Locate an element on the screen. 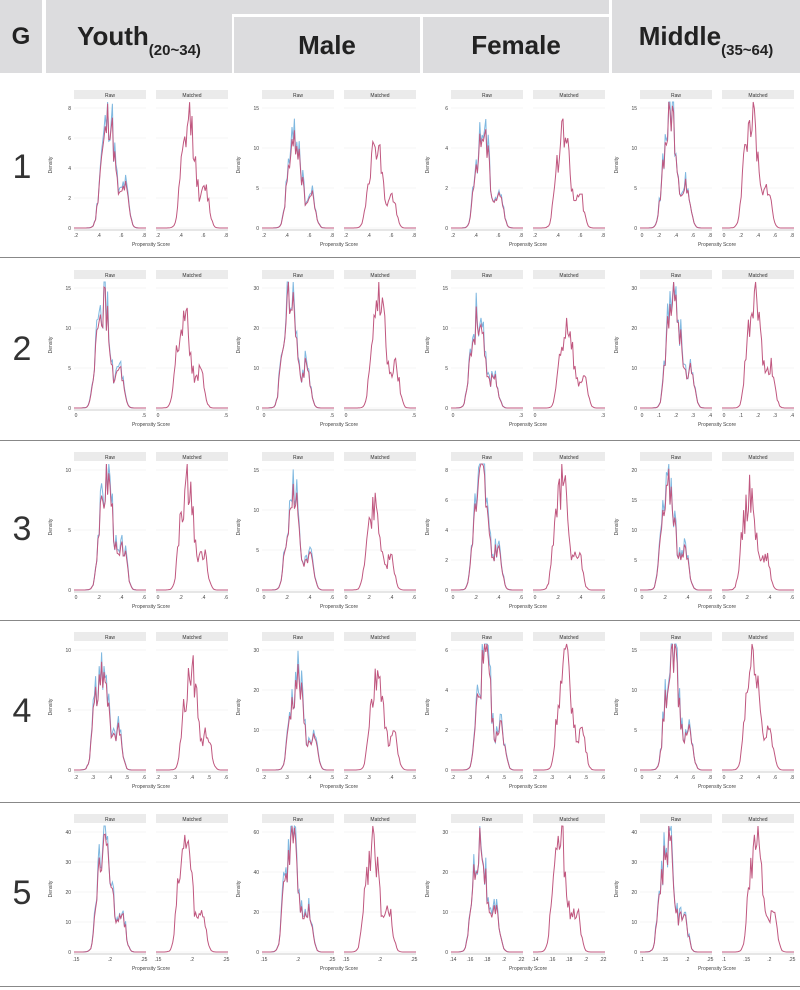 Image resolution: width=800 pixels, height=990 pixels. x-tick-label: .25 is located at coordinates (710, 960).